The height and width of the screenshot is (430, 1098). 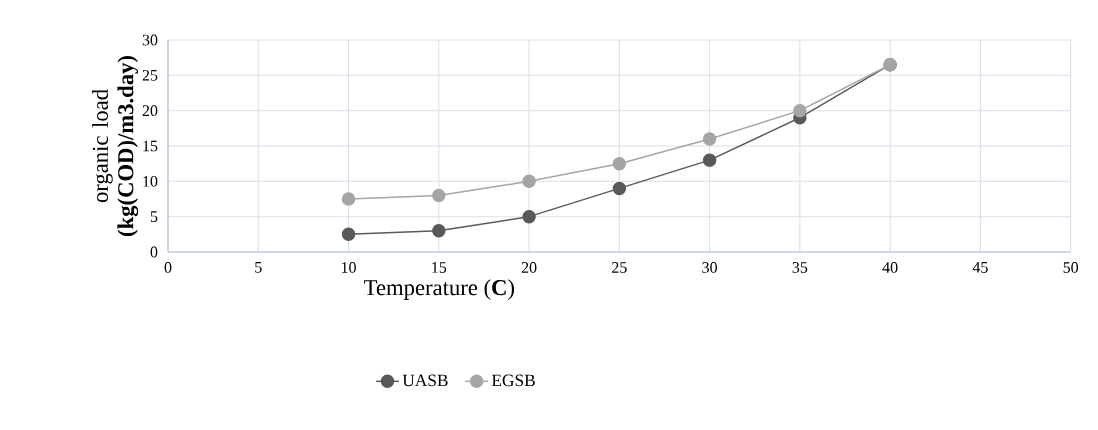 I want to click on x-tick-label: 50, so click(x=1071, y=267).